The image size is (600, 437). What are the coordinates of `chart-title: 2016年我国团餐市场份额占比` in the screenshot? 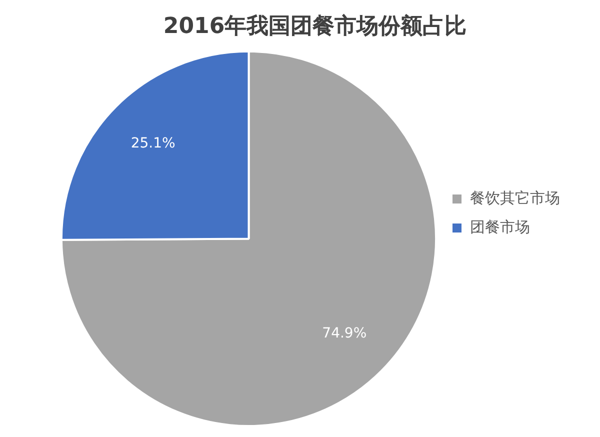 It's located at (315, 25).